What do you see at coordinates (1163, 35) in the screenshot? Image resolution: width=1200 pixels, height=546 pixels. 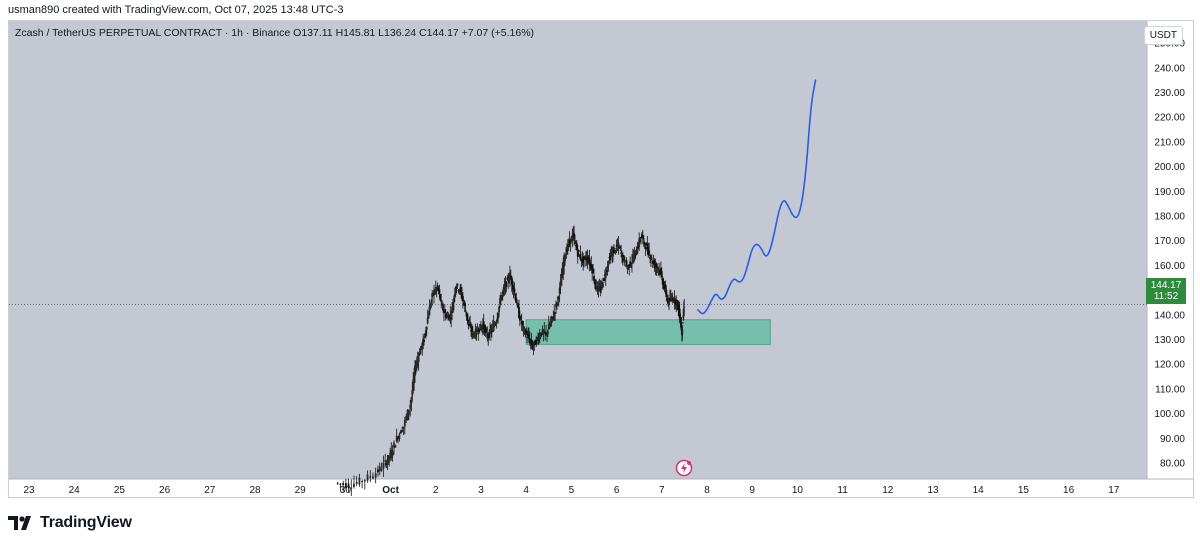 I see `currency-button: USDT` at bounding box center [1163, 35].